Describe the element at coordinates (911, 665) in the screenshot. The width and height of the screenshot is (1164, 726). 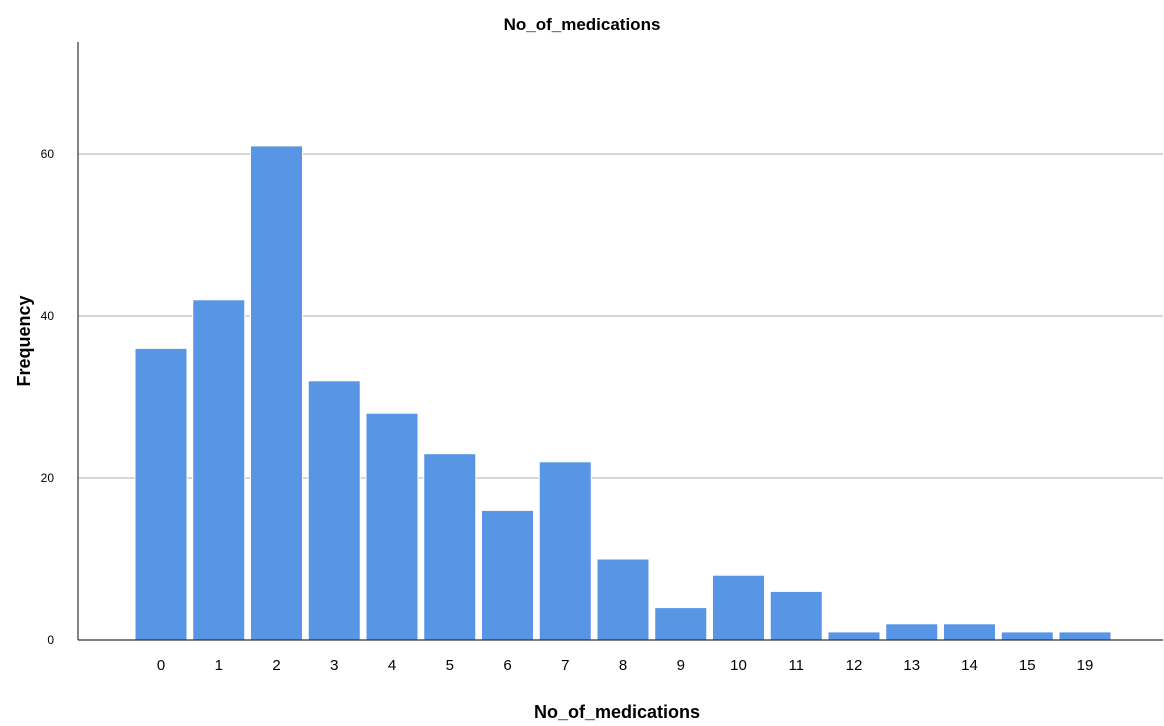
I see `x-tick-label-13: 13` at that location.